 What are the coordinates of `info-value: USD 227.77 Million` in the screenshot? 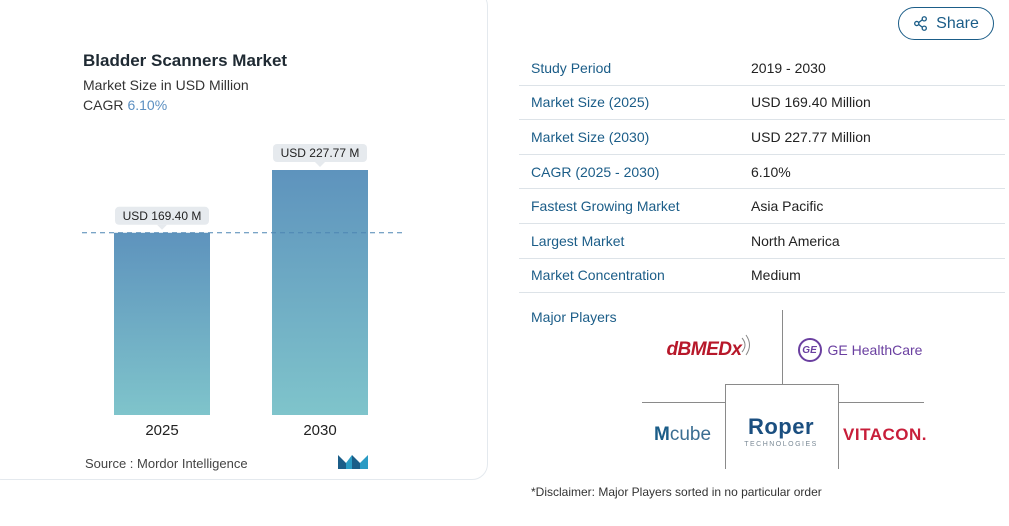 It's located at (811, 136).